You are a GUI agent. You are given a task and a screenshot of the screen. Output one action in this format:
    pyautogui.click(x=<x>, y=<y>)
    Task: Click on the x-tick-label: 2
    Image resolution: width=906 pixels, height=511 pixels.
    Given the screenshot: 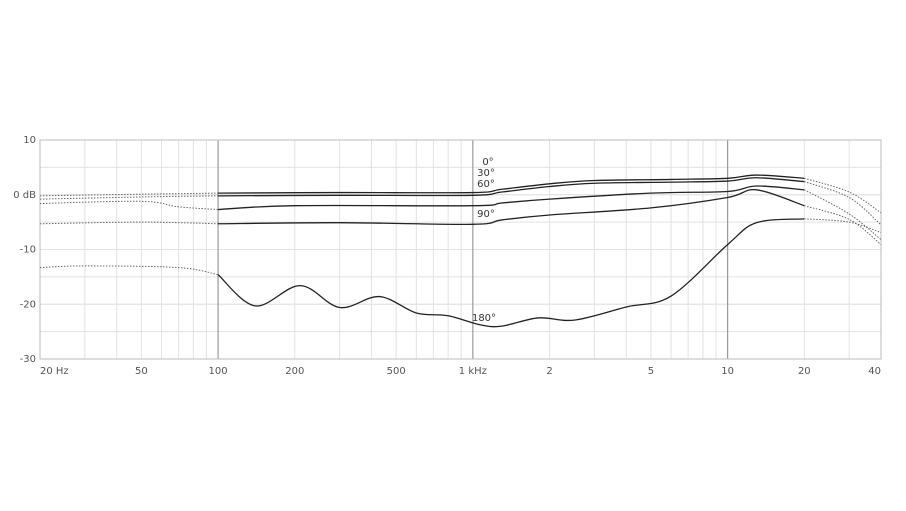 What is the action you would take?
    pyautogui.click(x=549, y=371)
    